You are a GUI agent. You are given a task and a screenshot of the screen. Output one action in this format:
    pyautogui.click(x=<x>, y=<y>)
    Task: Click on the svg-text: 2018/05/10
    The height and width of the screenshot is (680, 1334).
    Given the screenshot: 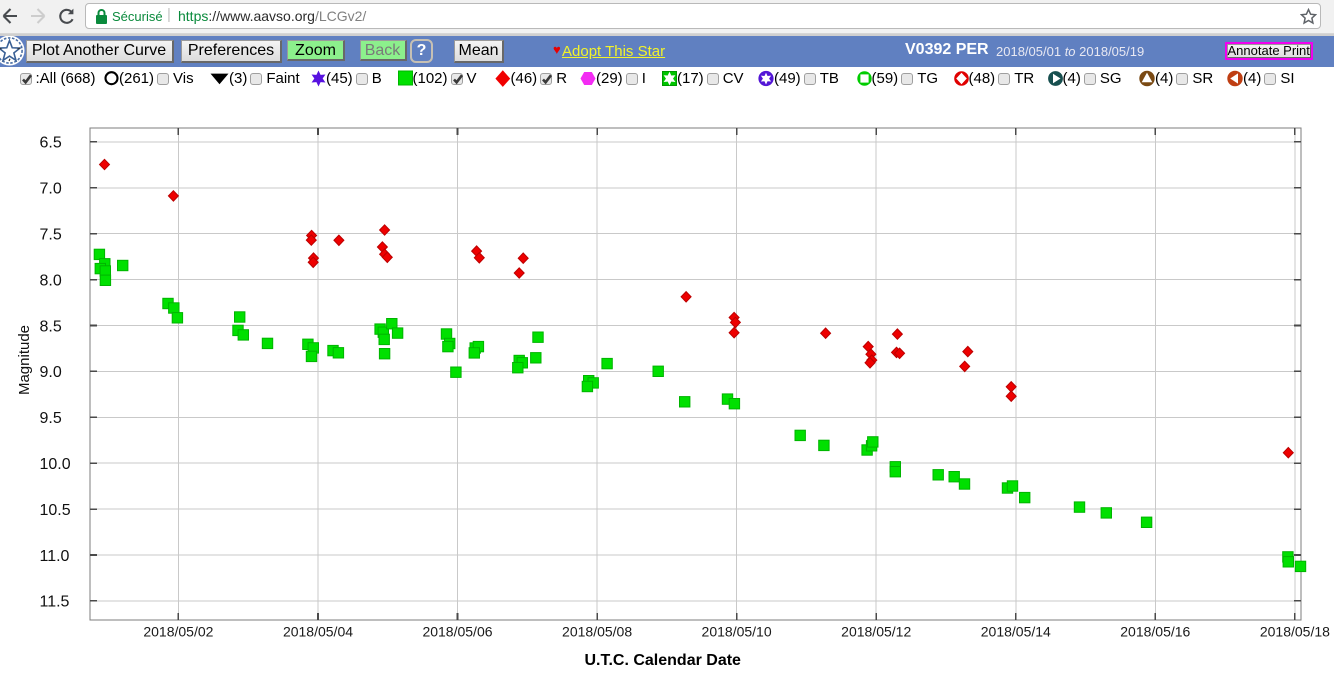 What is the action you would take?
    pyautogui.click(x=737, y=632)
    